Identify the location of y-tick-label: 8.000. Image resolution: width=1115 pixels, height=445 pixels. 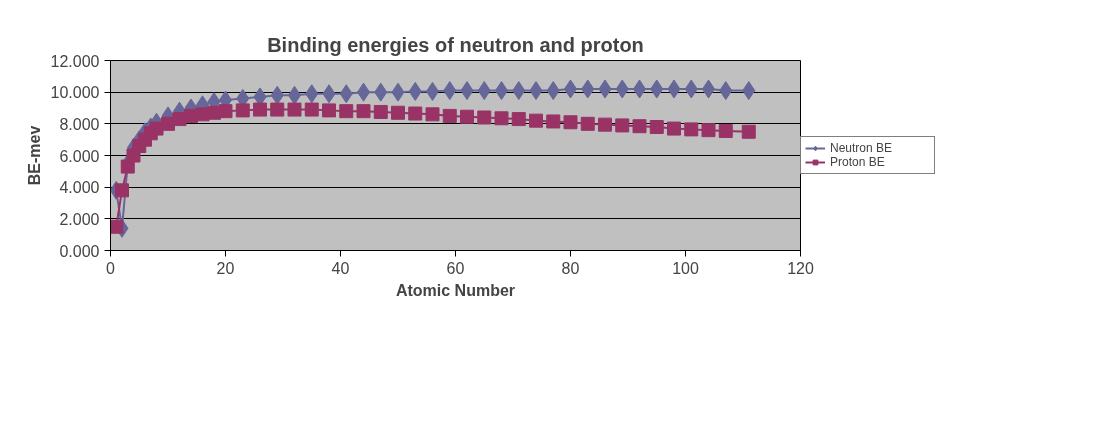
(79, 124).